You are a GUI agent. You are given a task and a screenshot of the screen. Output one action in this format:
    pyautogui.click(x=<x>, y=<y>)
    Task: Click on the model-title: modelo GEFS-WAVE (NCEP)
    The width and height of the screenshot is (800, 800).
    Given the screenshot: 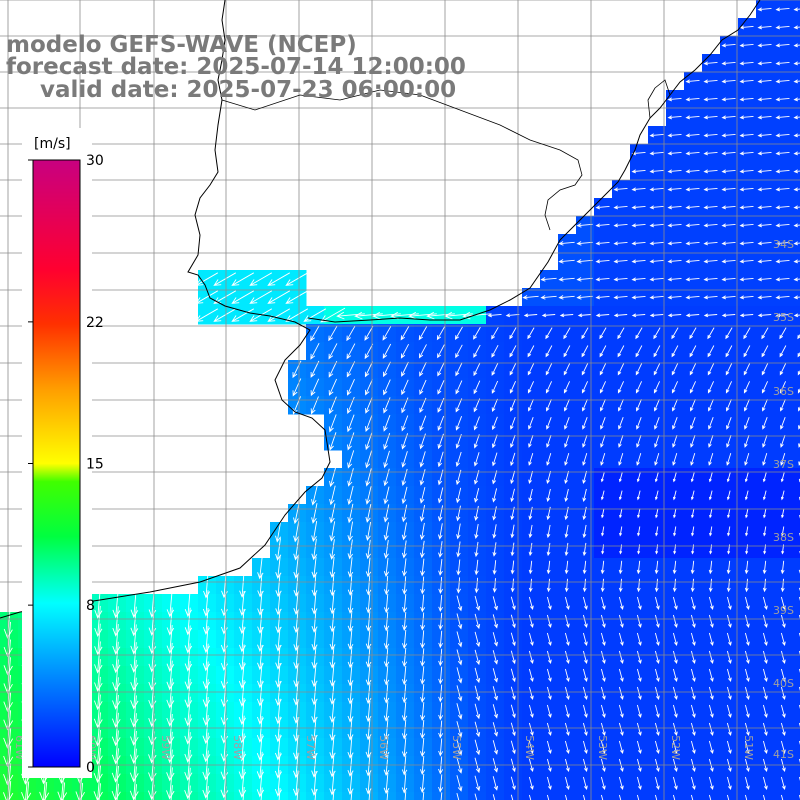 What is the action you would take?
    pyautogui.click(x=181, y=45)
    